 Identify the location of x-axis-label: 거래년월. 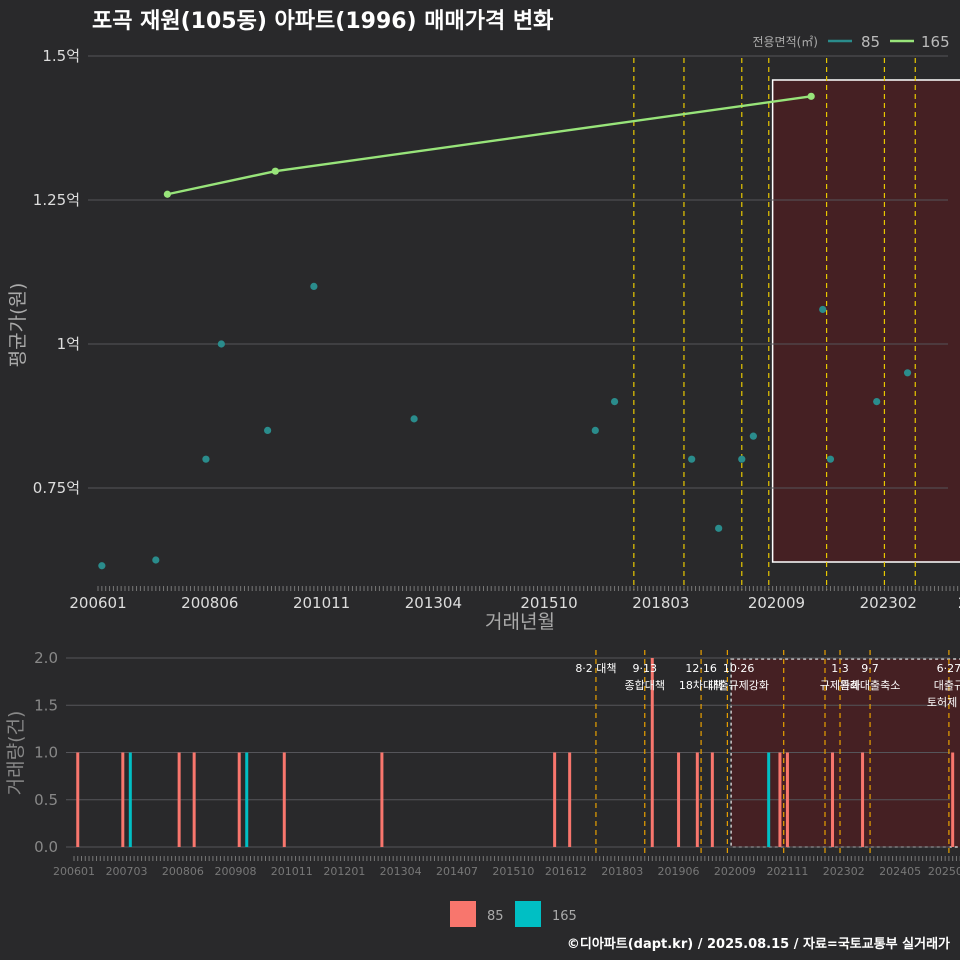
(520, 622).